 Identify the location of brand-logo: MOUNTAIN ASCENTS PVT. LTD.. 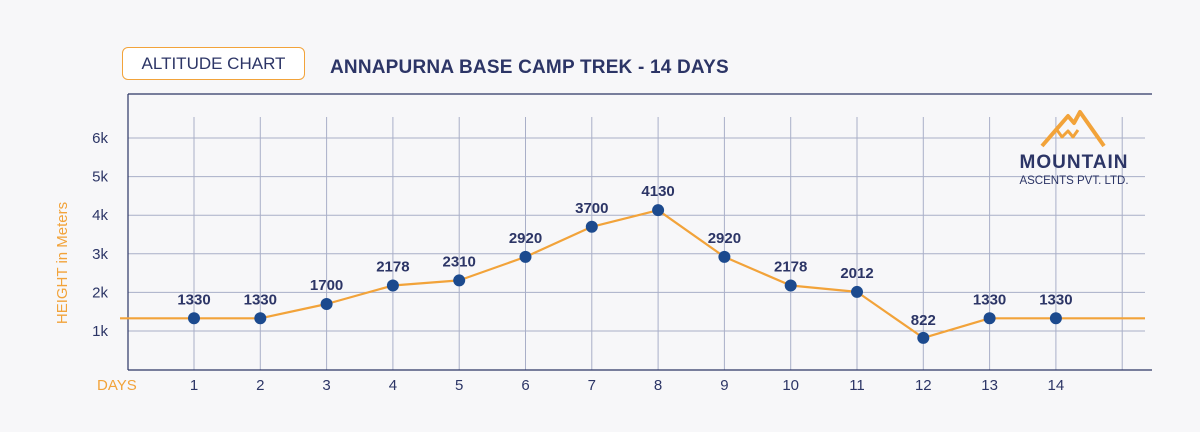
(1074, 148).